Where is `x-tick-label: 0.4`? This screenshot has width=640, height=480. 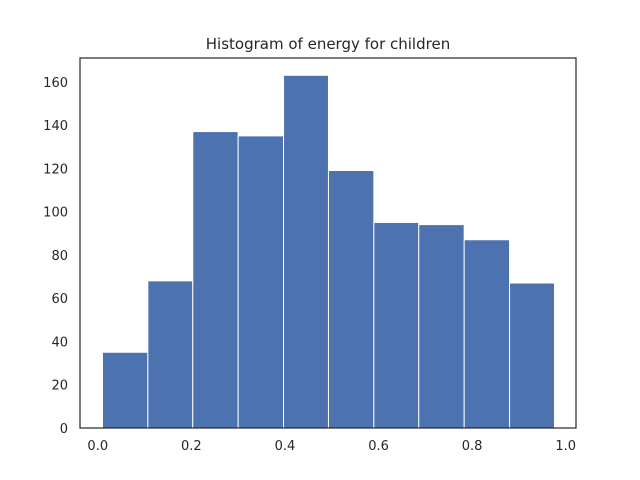 x-tick-label: 0.4 is located at coordinates (285, 446).